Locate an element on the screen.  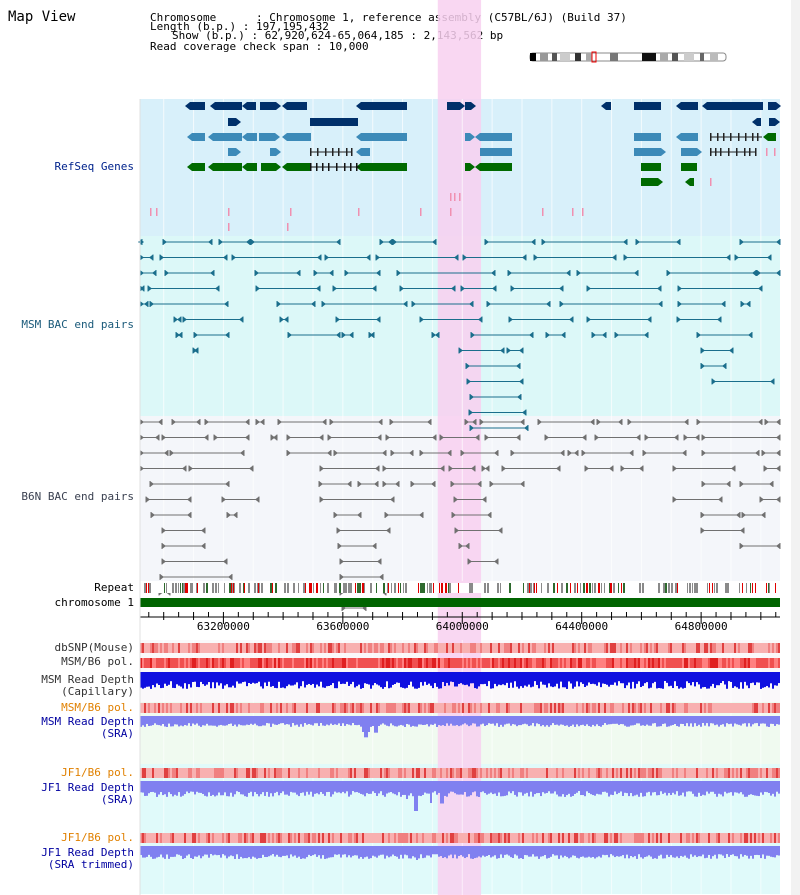
gene-exon-block is located at coordinates (468, 106).